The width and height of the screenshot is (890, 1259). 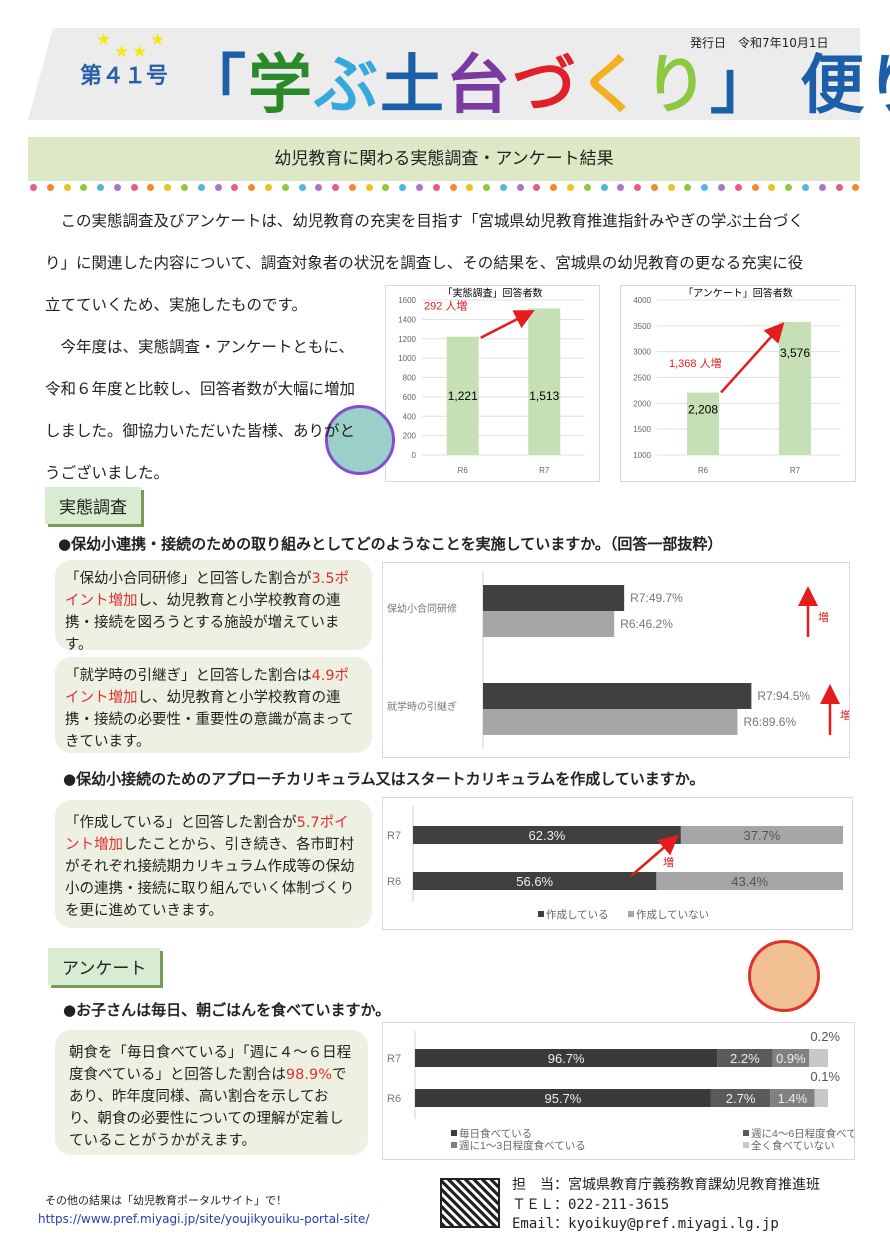 What do you see at coordinates (749, 881) in the screenshot?
I see `data-label: 43.4%` at bounding box center [749, 881].